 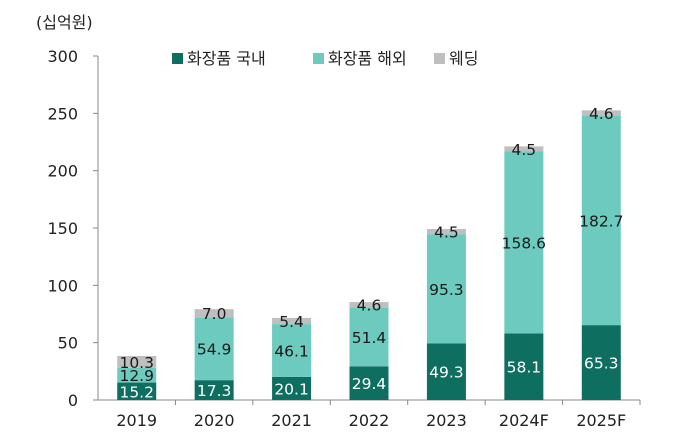 What do you see at coordinates (62, 285) in the screenshot?
I see `y-tick-label: 100` at bounding box center [62, 285].